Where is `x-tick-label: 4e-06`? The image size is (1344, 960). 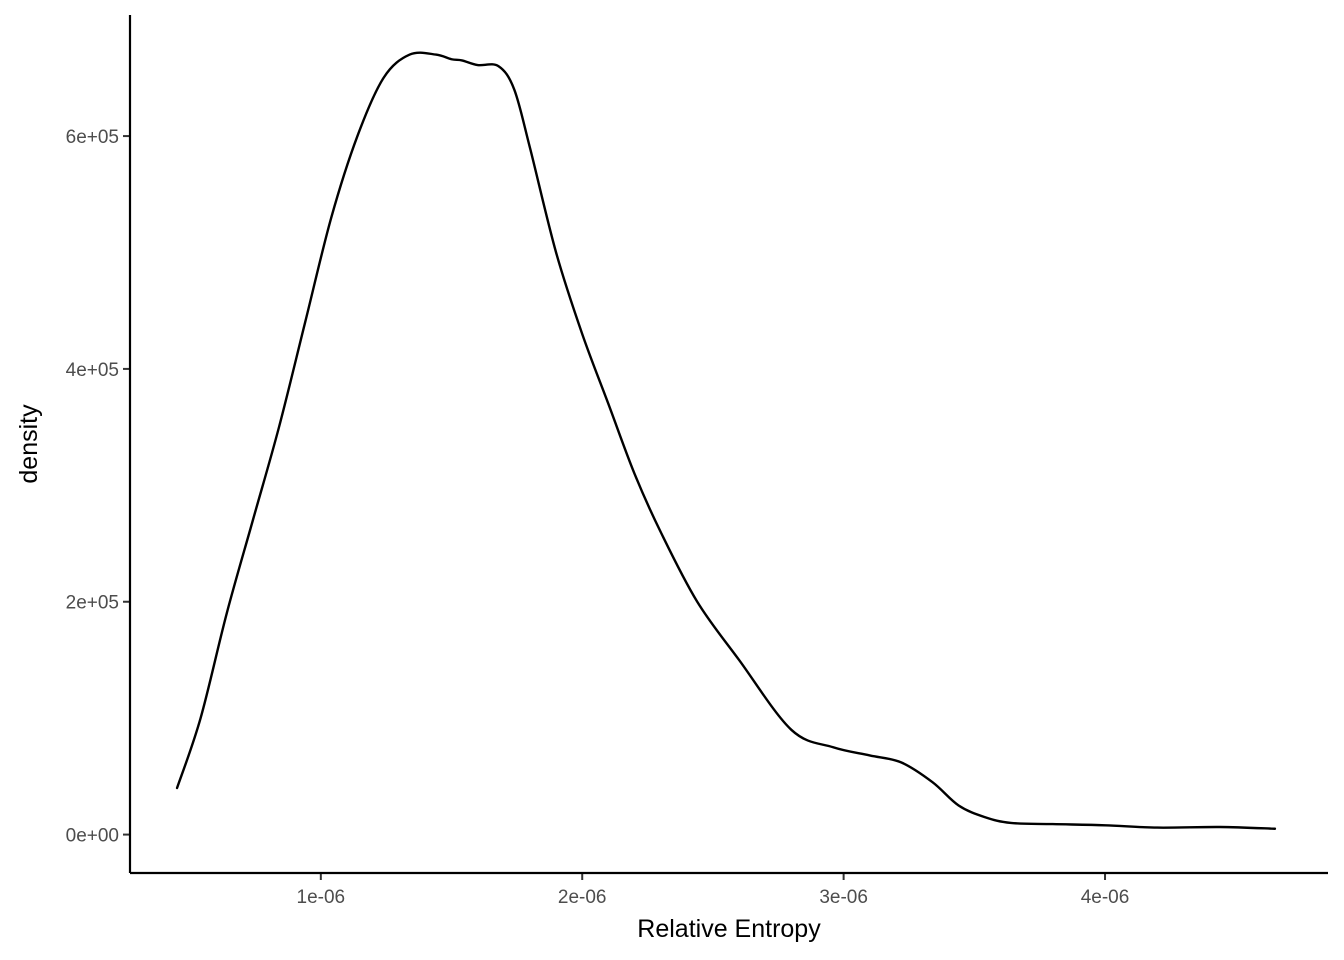
x-tick-label: 4e-06 is located at coordinates (1105, 897).